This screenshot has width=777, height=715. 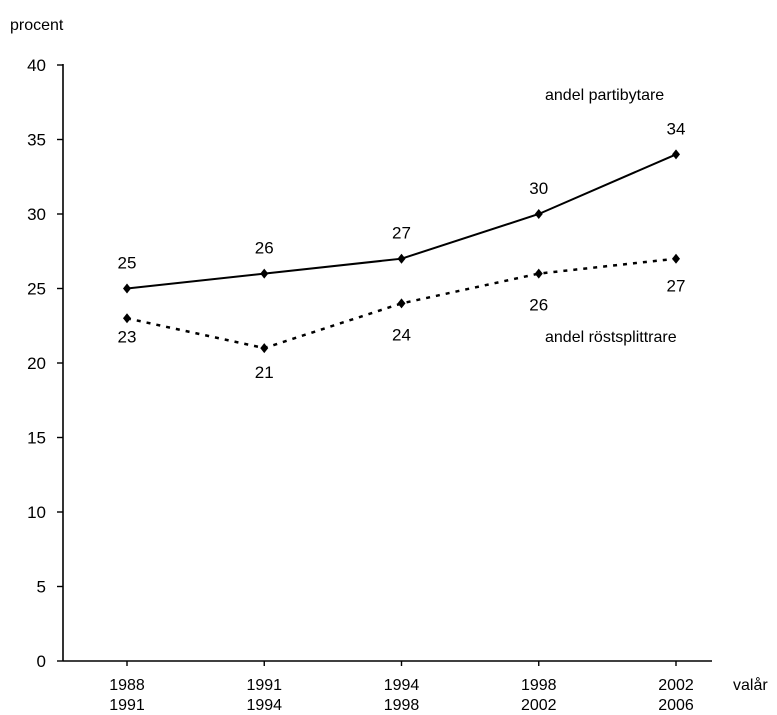 What do you see at coordinates (264, 372) in the screenshot?
I see `data-label: 21` at bounding box center [264, 372].